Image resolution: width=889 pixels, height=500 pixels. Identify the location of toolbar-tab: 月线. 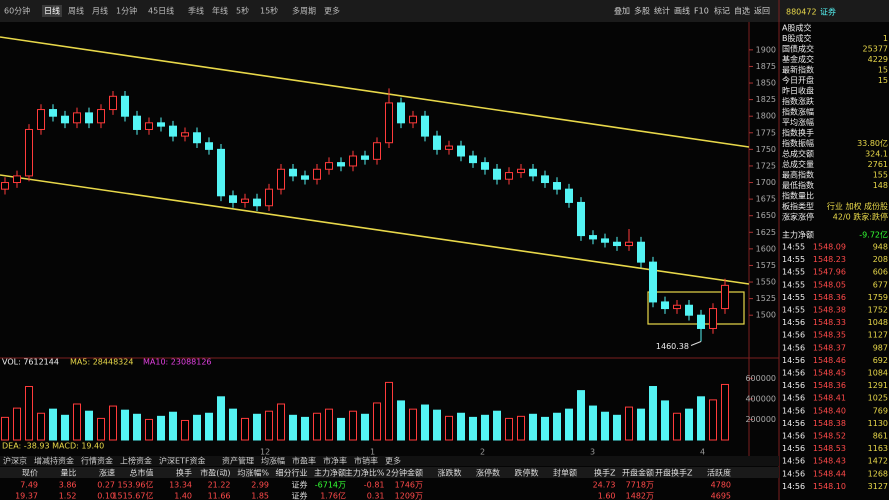
(100, 11).